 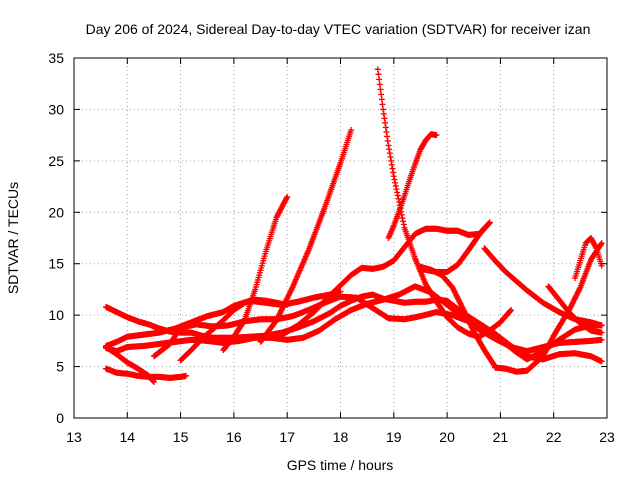 I want to click on y-axis-label: SDTVAR / TECUs, so click(x=13, y=238).